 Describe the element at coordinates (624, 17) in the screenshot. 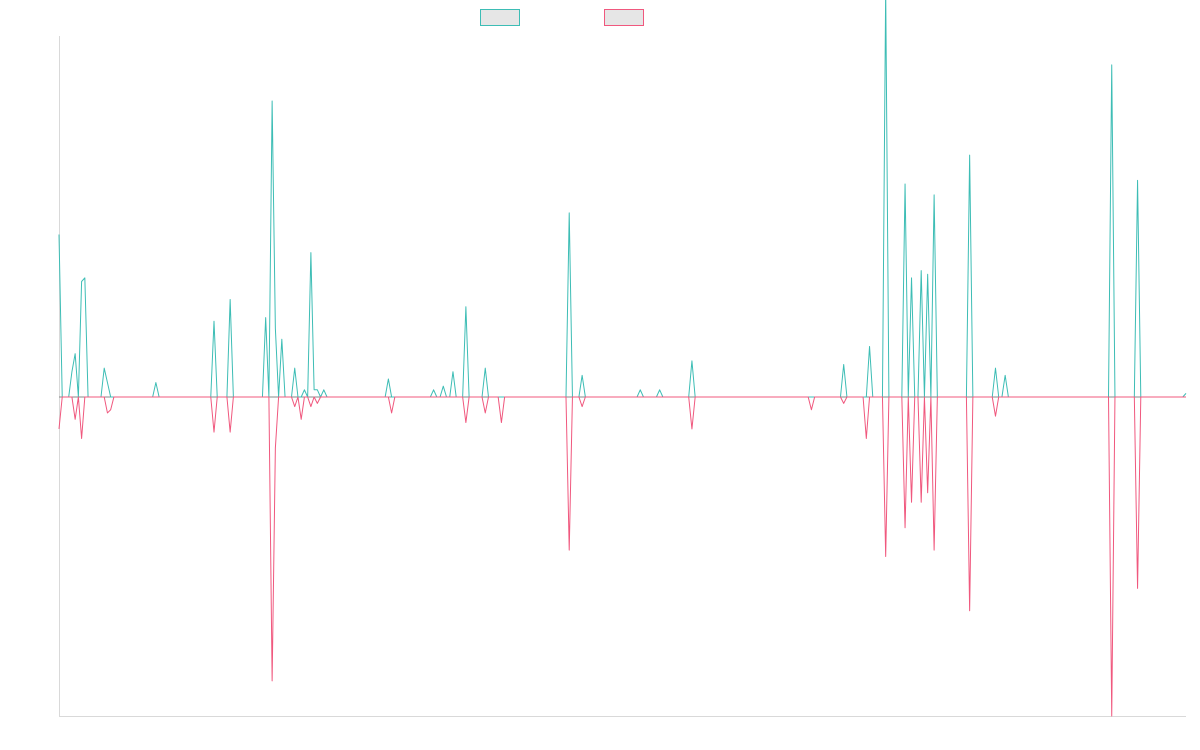

I see `legend-swatch-series-b` at that location.